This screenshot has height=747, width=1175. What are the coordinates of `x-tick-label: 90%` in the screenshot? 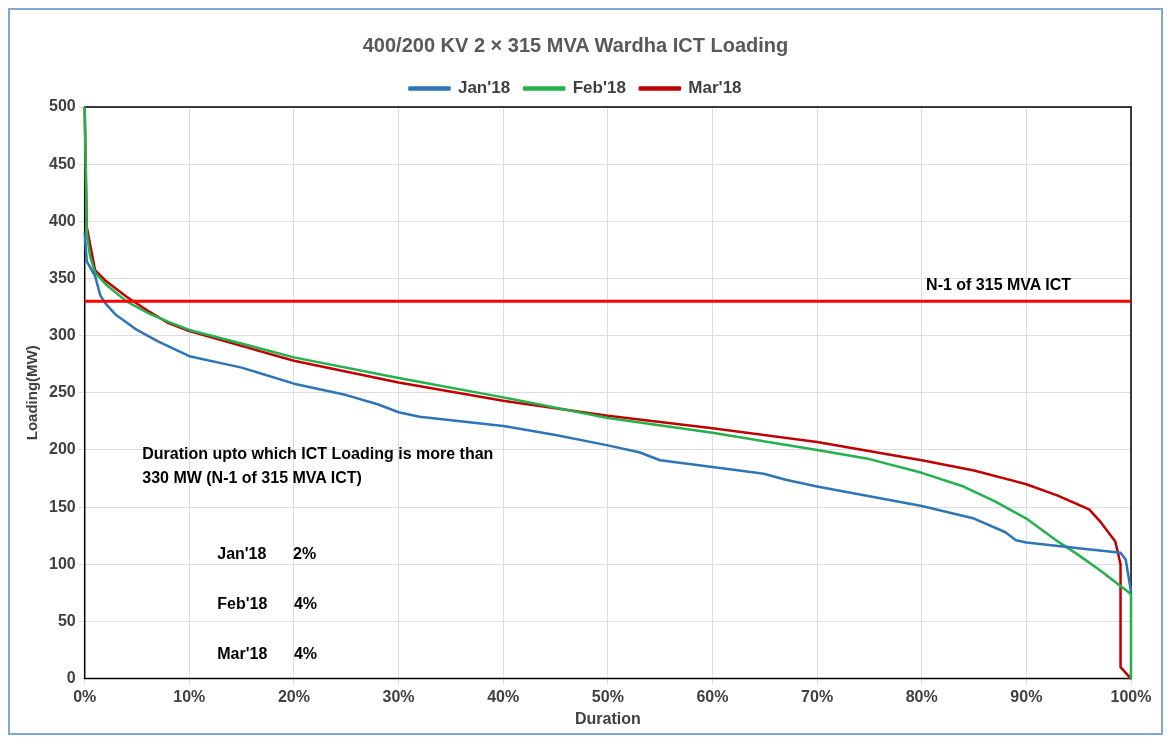 It's located at (1026, 696).